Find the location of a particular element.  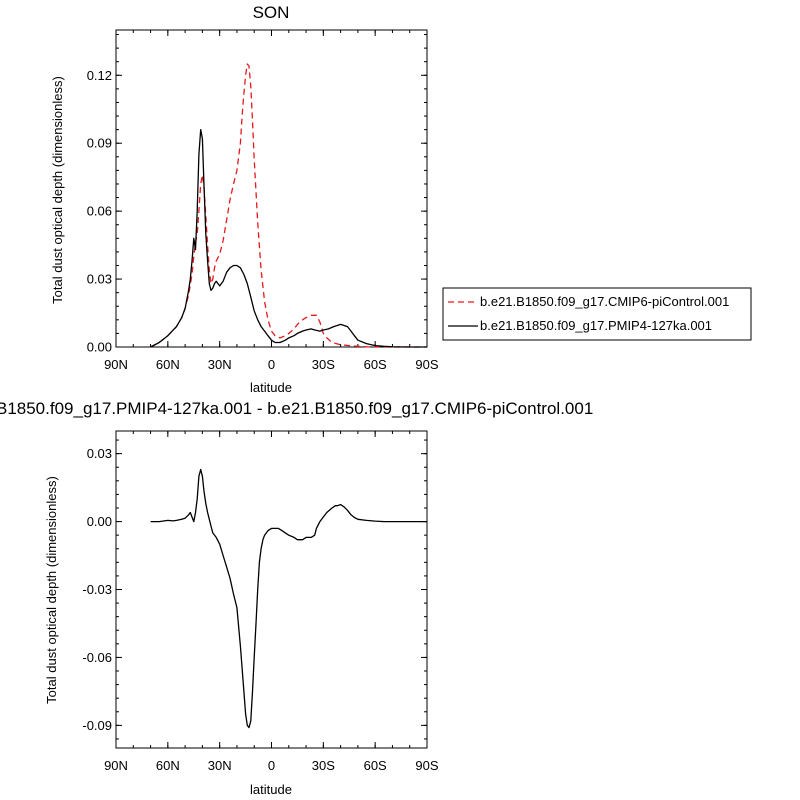

y-tick-label: -0.09 is located at coordinates (97, 725).